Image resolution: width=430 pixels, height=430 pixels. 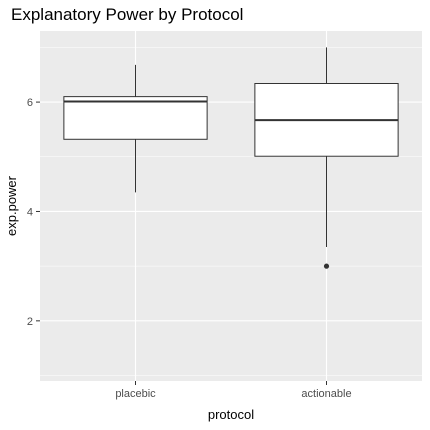 I want to click on box-placebic, so click(x=135, y=128).